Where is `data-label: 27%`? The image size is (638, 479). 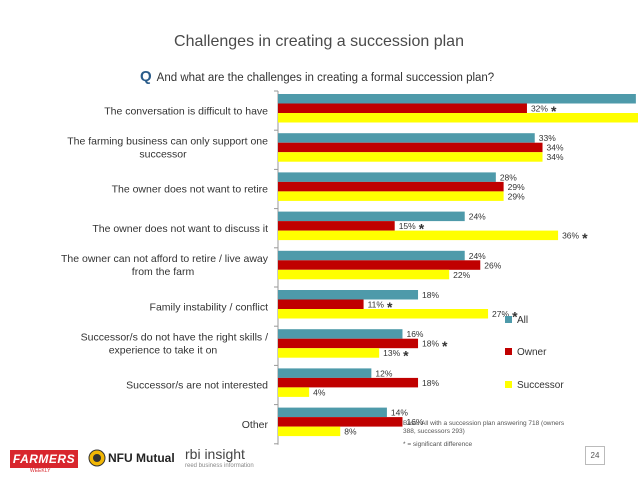 data-label: 27% is located at coordinates (500, 314).